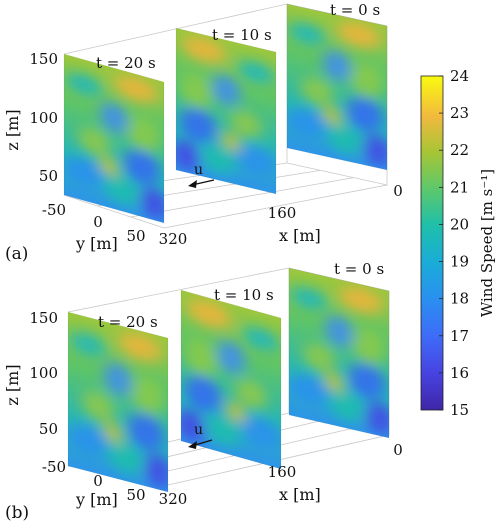  Describe the element at coordinates (17, 513) in the screenshot. I see `panel-label: (b)` at that location.